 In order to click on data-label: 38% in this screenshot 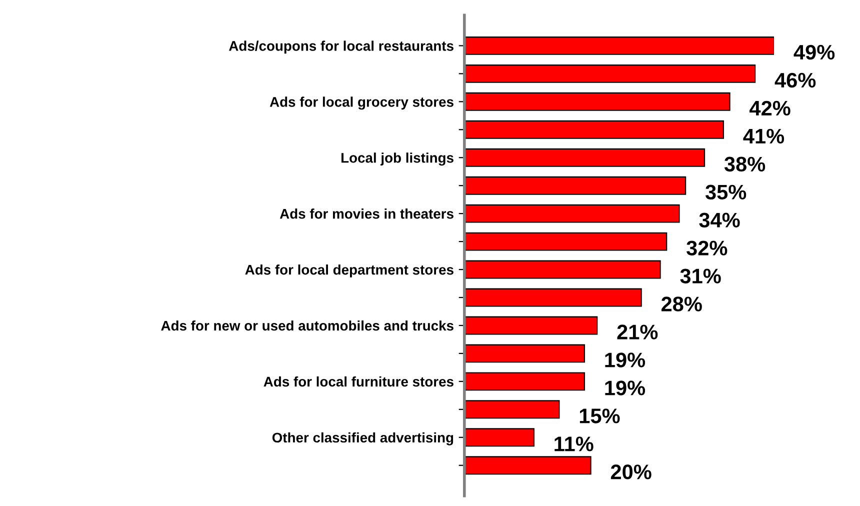, I will do `click(745, 164)`.